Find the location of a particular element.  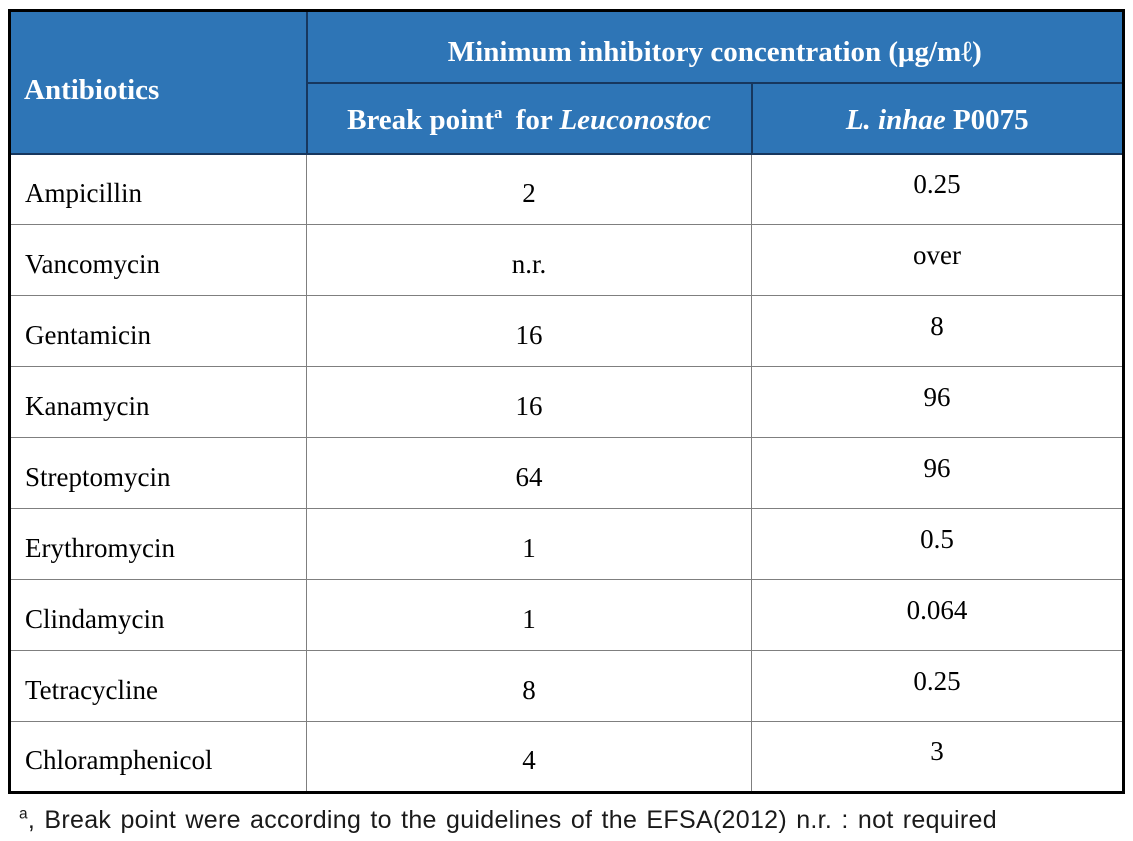

breakpoint-value: n.r. is located at coordinates (529, 263).